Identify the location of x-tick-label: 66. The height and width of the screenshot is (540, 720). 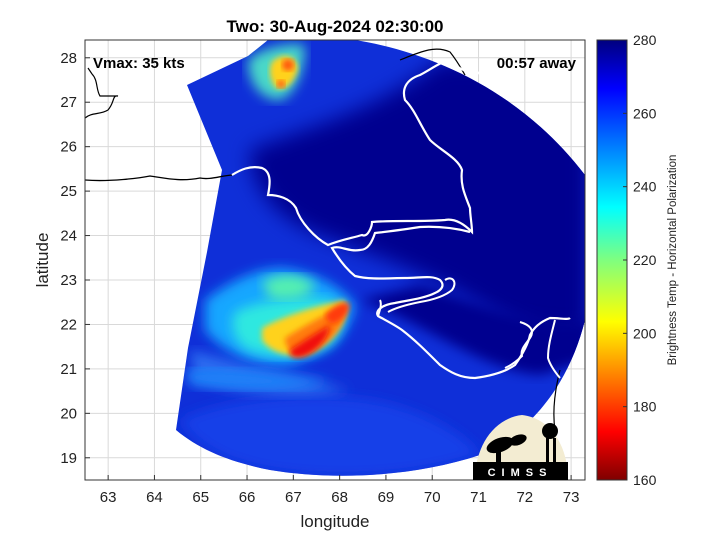
(247, 497).